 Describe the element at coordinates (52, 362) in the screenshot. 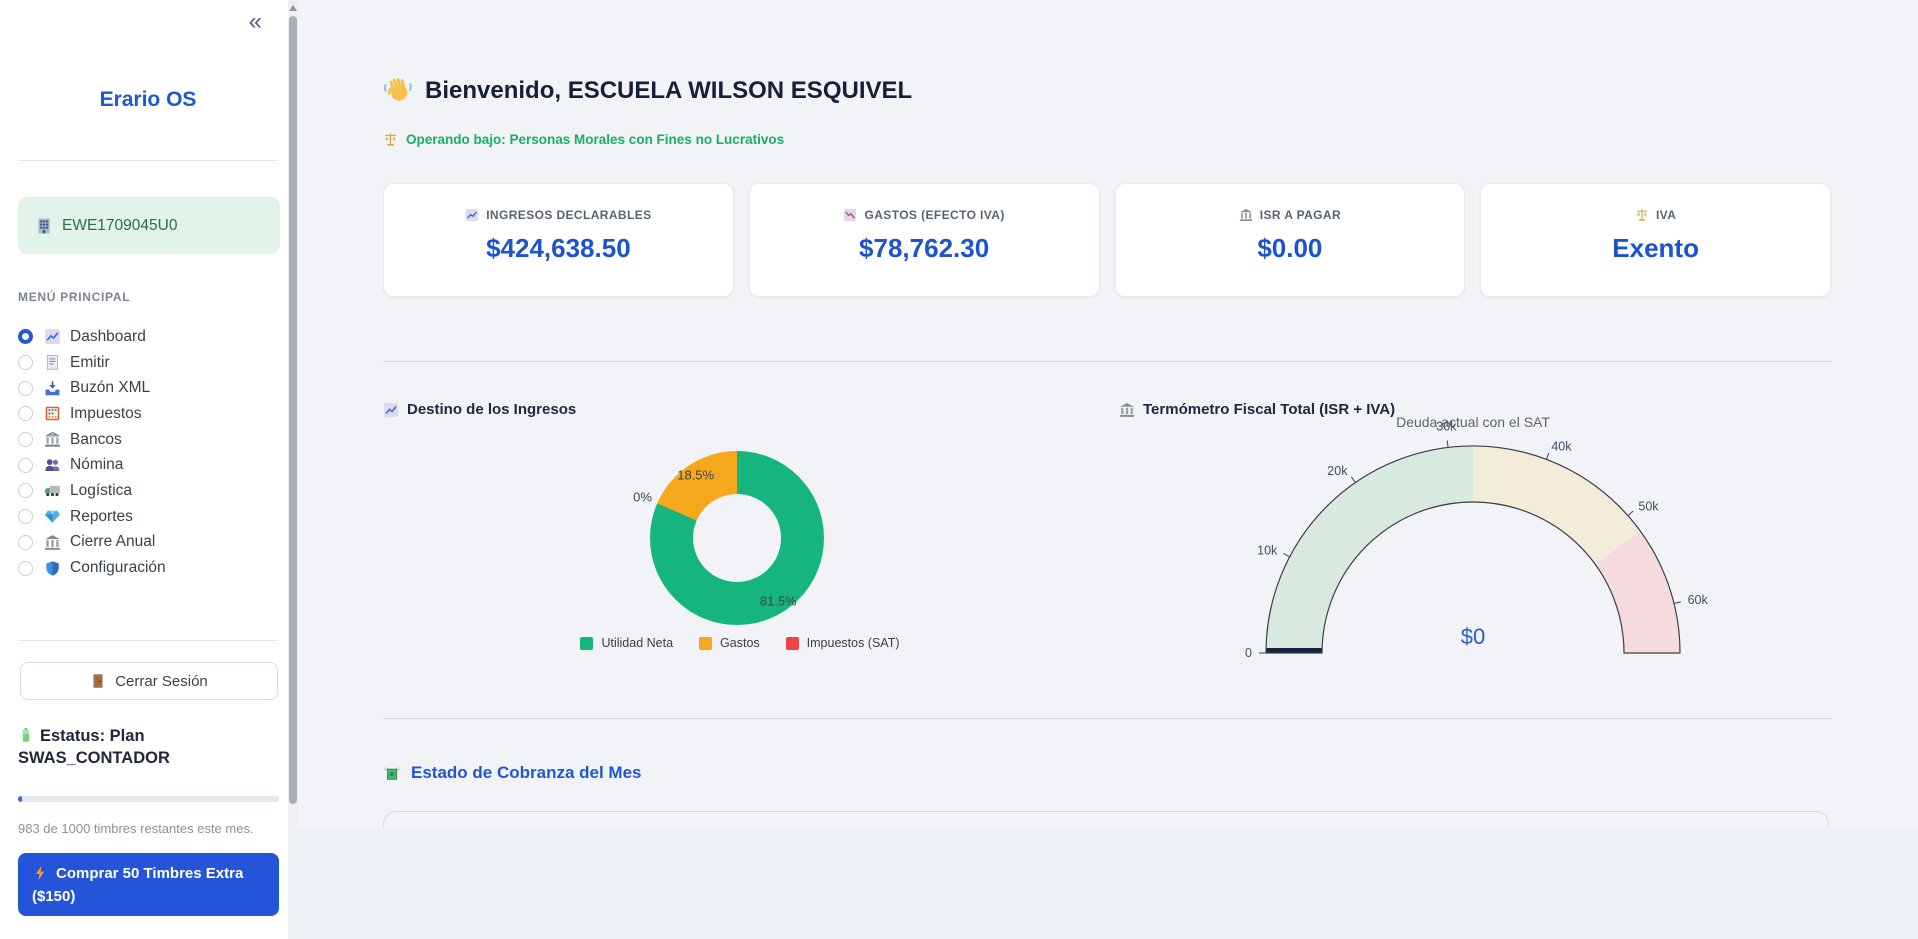

I see `receipt-icon` at that location.